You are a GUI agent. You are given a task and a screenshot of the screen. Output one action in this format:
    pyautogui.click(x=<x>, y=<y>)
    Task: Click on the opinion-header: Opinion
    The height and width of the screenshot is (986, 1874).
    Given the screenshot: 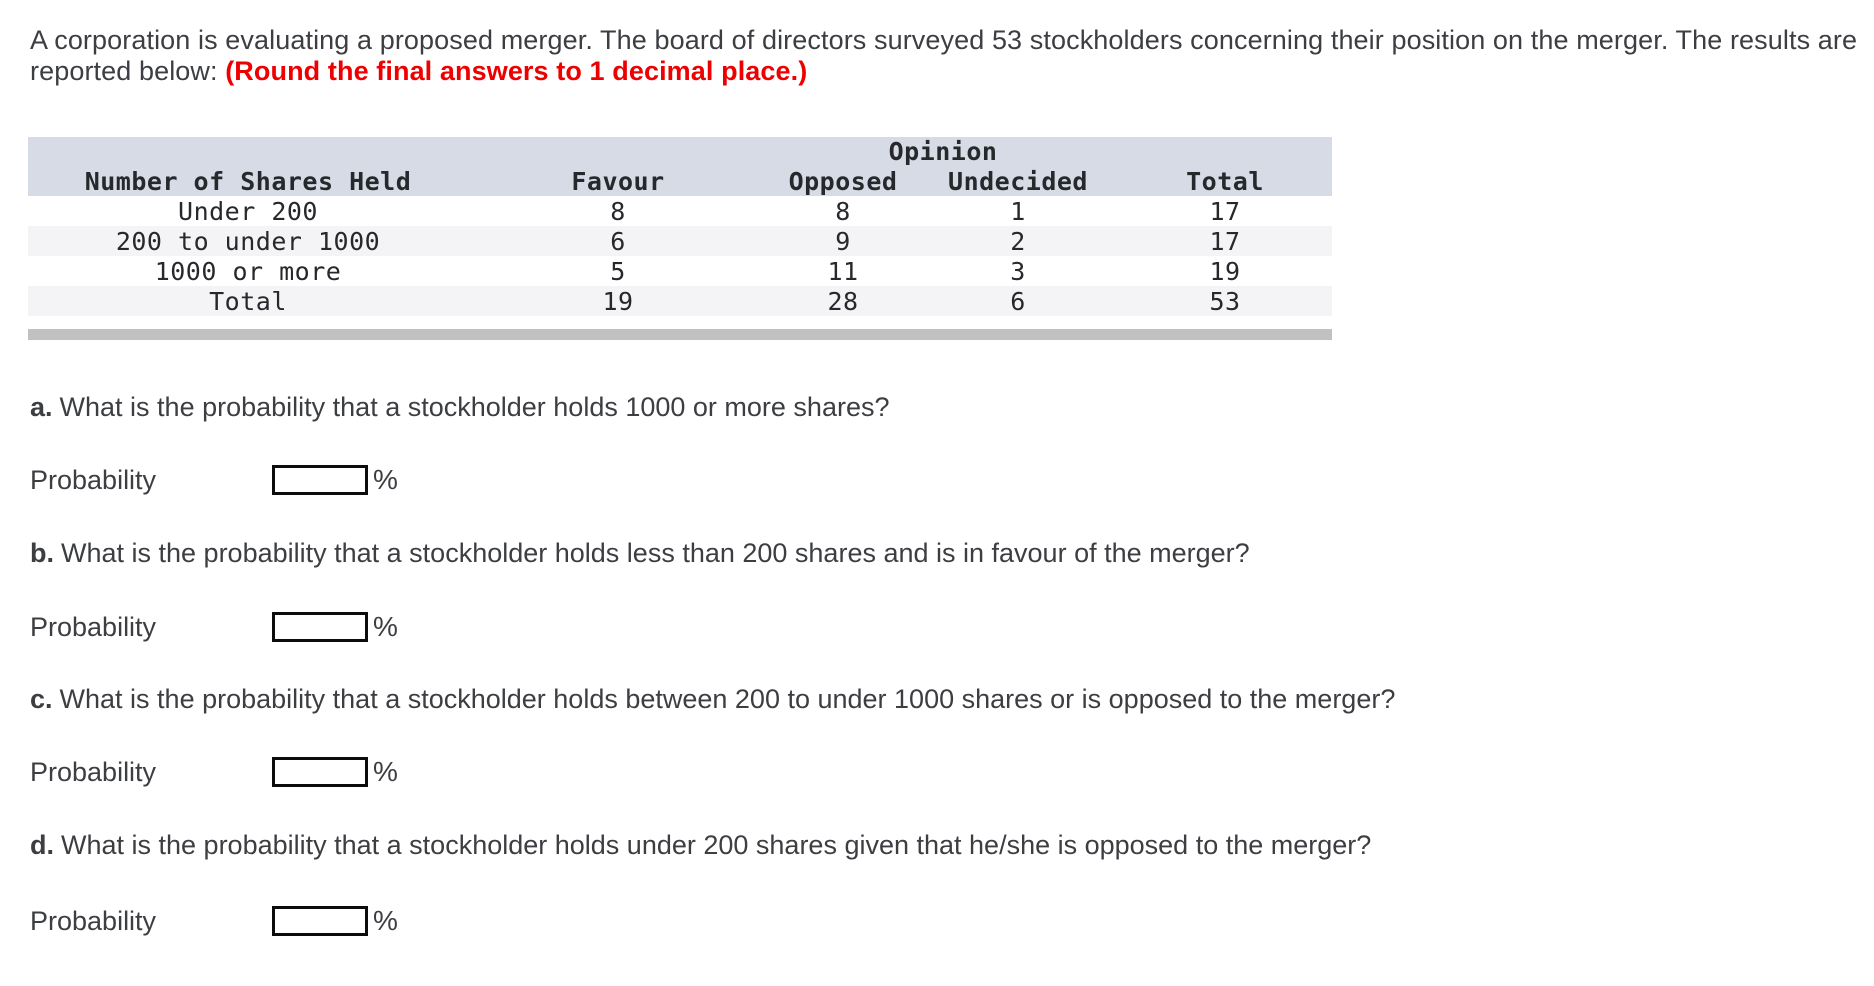 What is the action you would take?
    pyautogui.click(x=943, y=151)
    